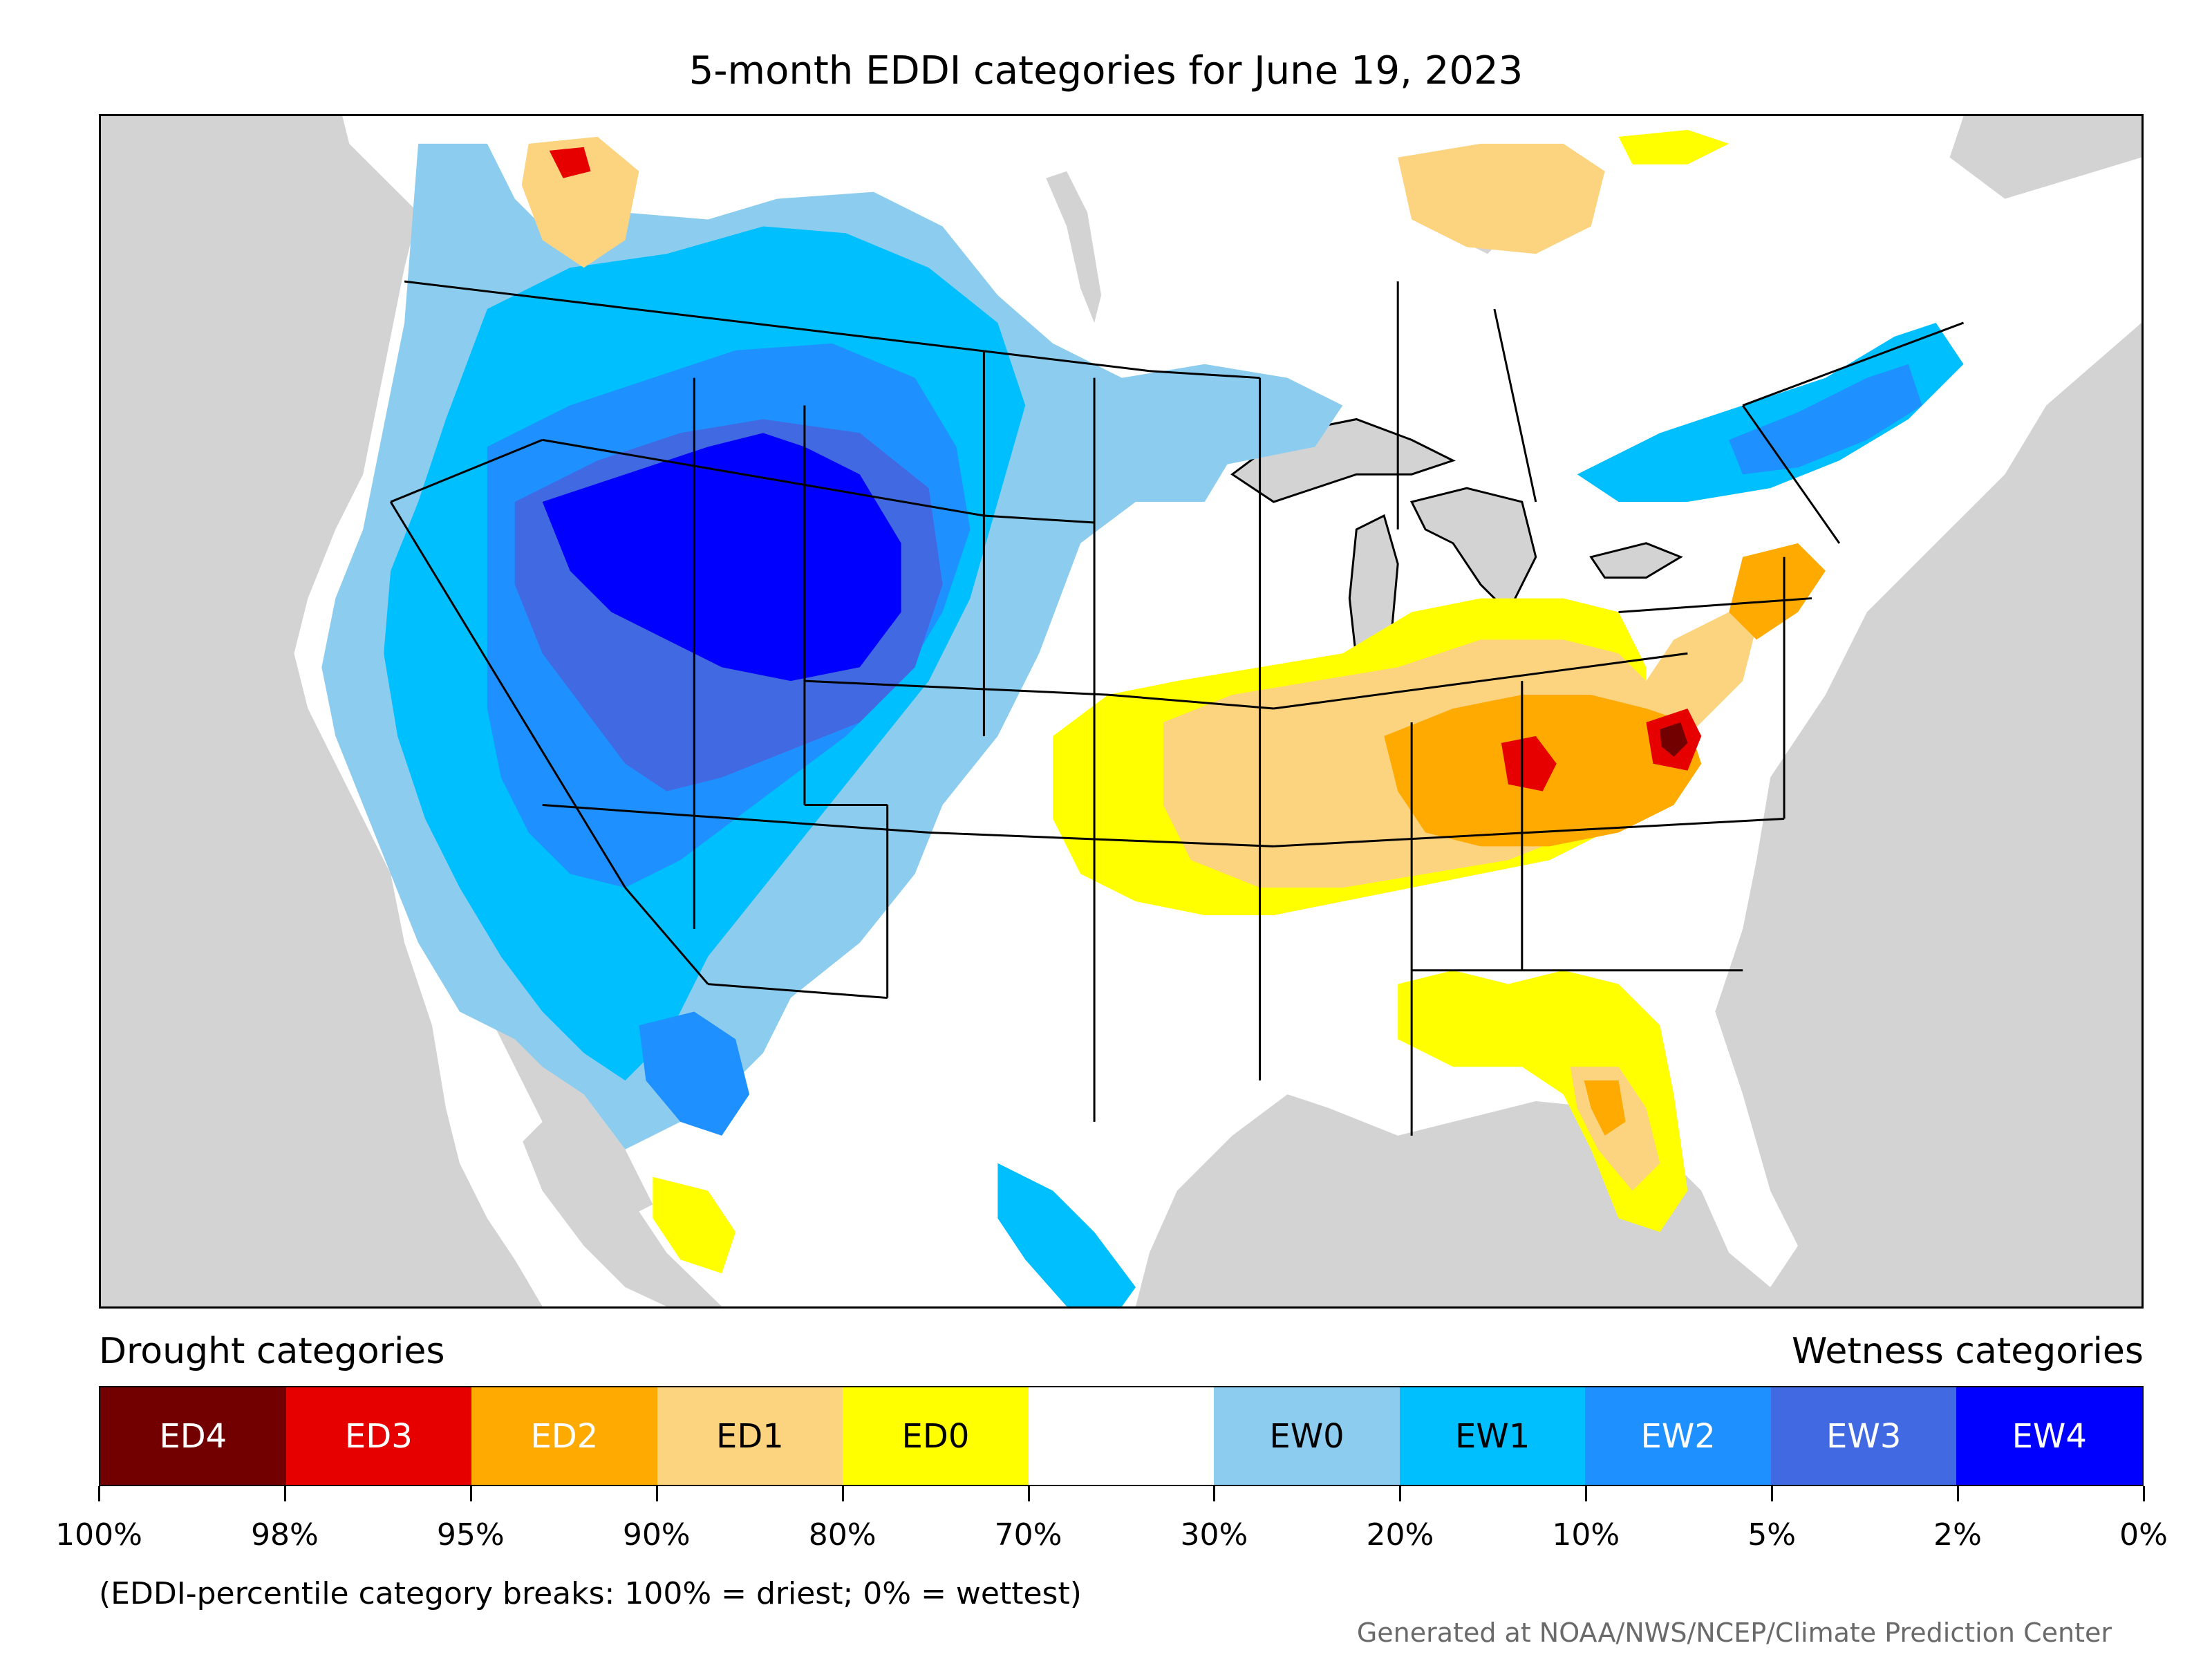 This screenshot has width=2212, height=1659. Describe the element at coordinates (1674, 739) in the screenshot. I see `dry-ed4-virginia` at that location.